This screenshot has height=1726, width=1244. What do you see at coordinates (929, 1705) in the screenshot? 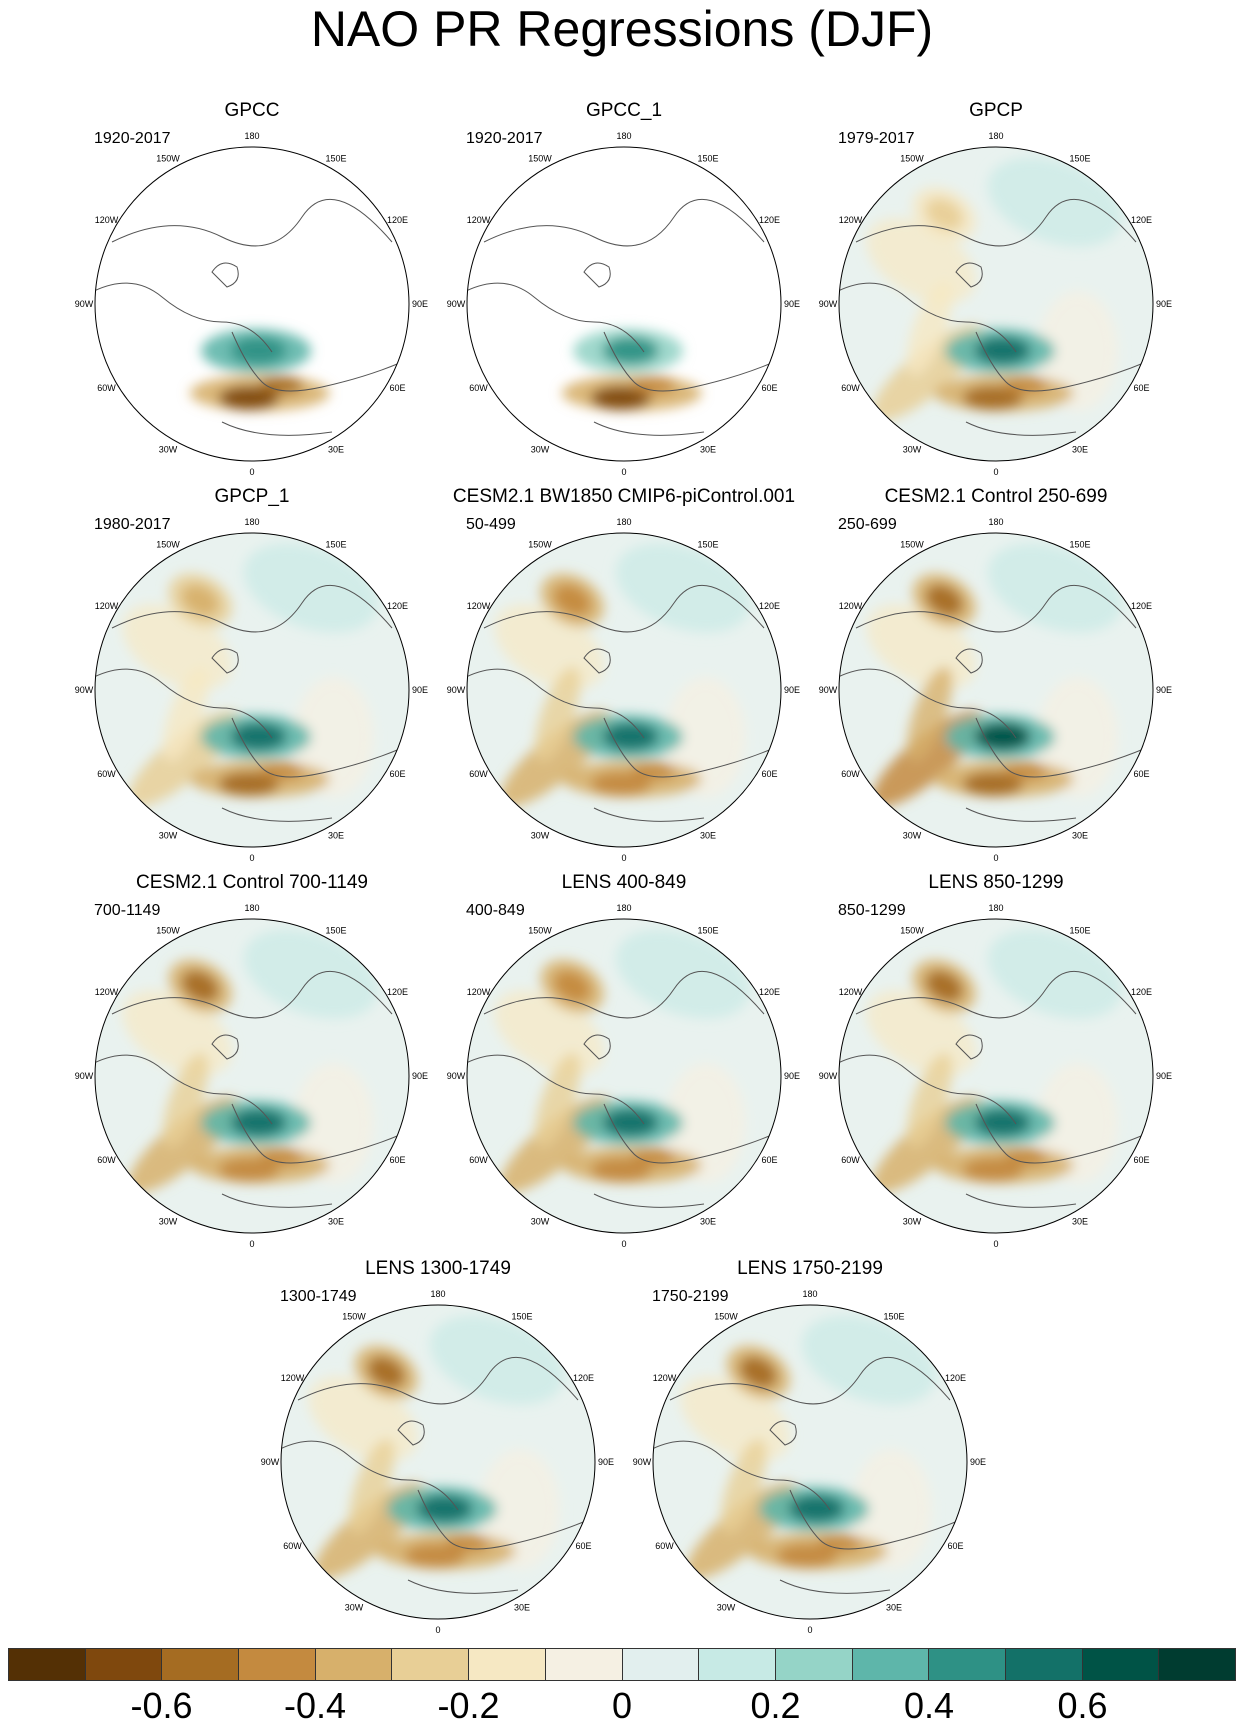
I see `colorbar-tick-label: 0.4` at bounding box center [929, 1705].